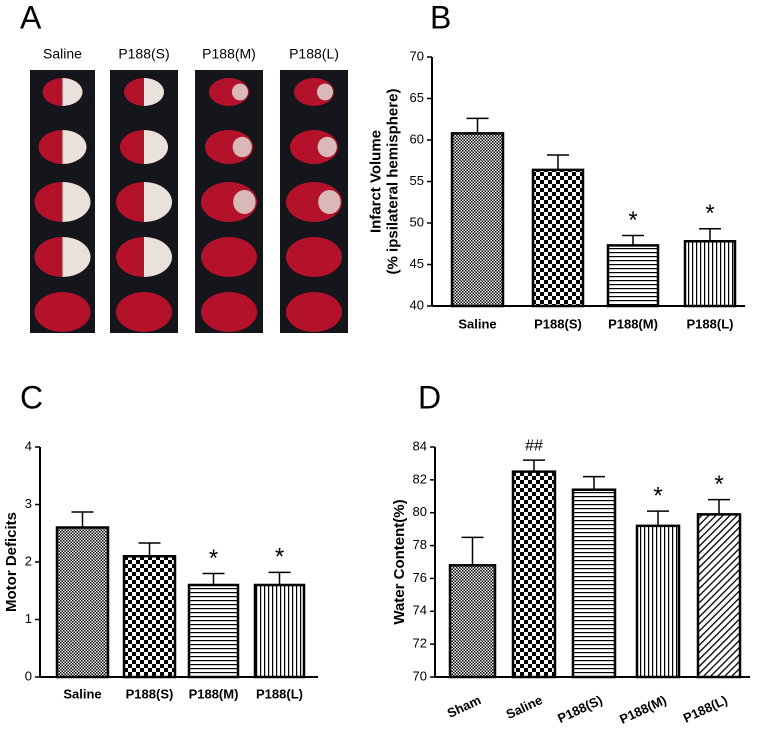 This screenshot has height=744, width=764. Describe the element at coordinates (28, 560) in the screenshot. I see `y-tick-label: 2` at that location.